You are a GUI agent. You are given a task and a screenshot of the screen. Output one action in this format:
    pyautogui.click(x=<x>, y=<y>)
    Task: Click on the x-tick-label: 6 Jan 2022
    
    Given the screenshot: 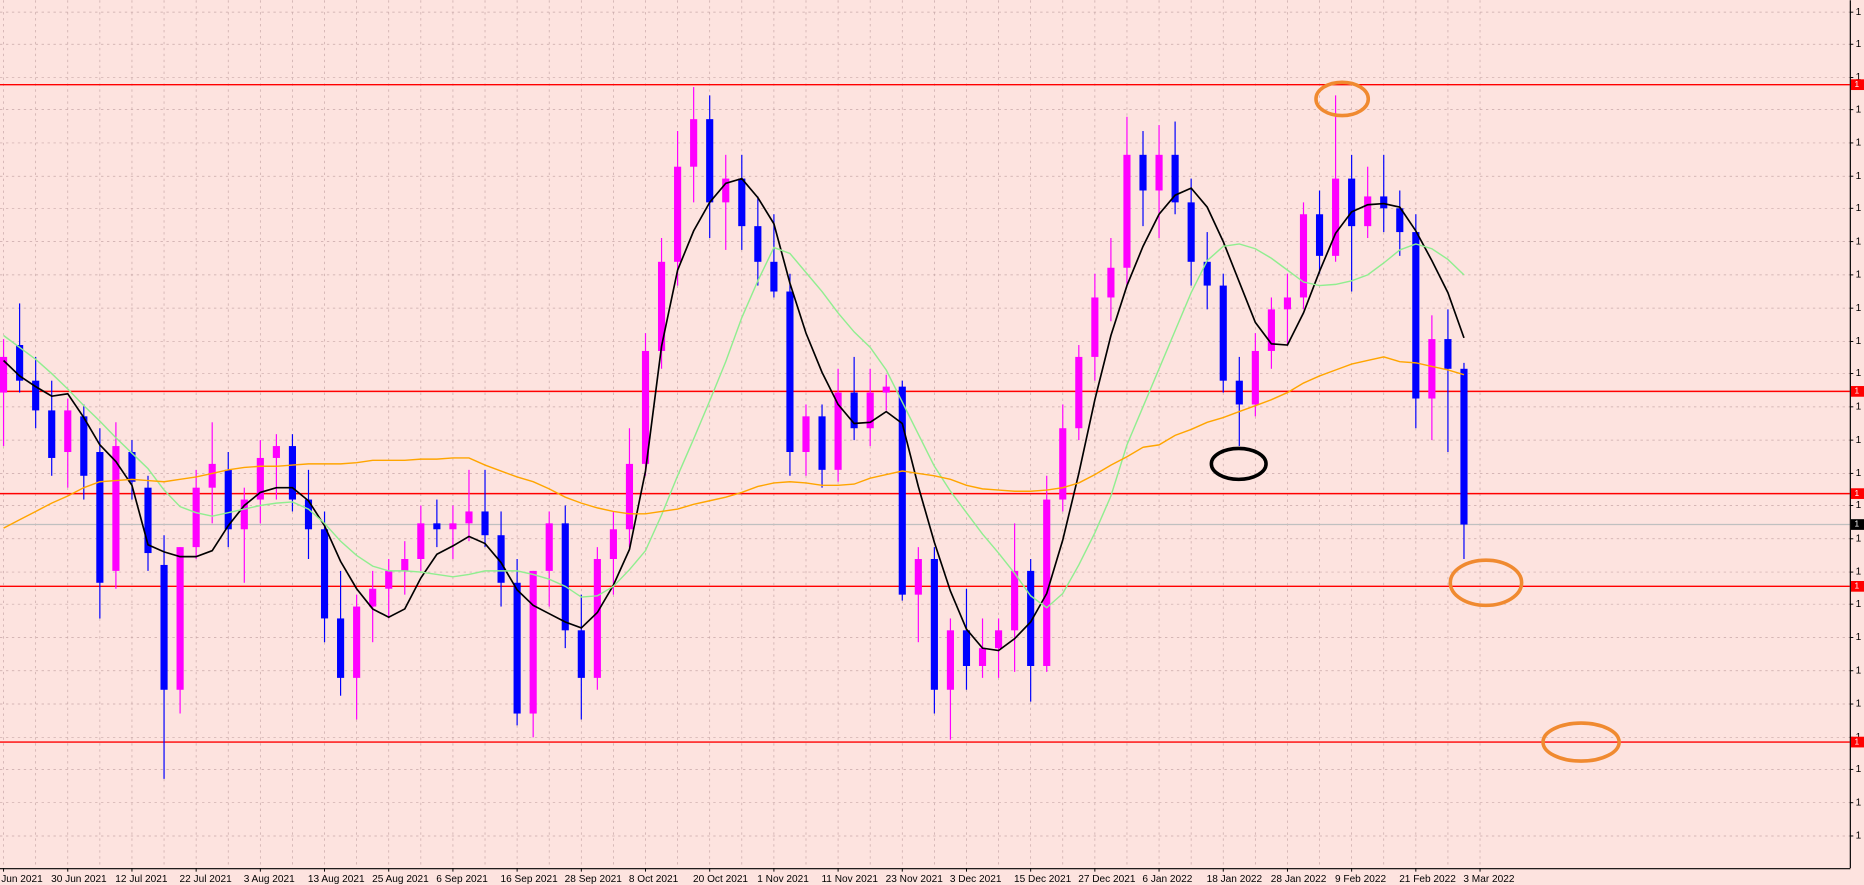 What is the action you would take?
    pyautogui.click(x=1167, y=879)
    